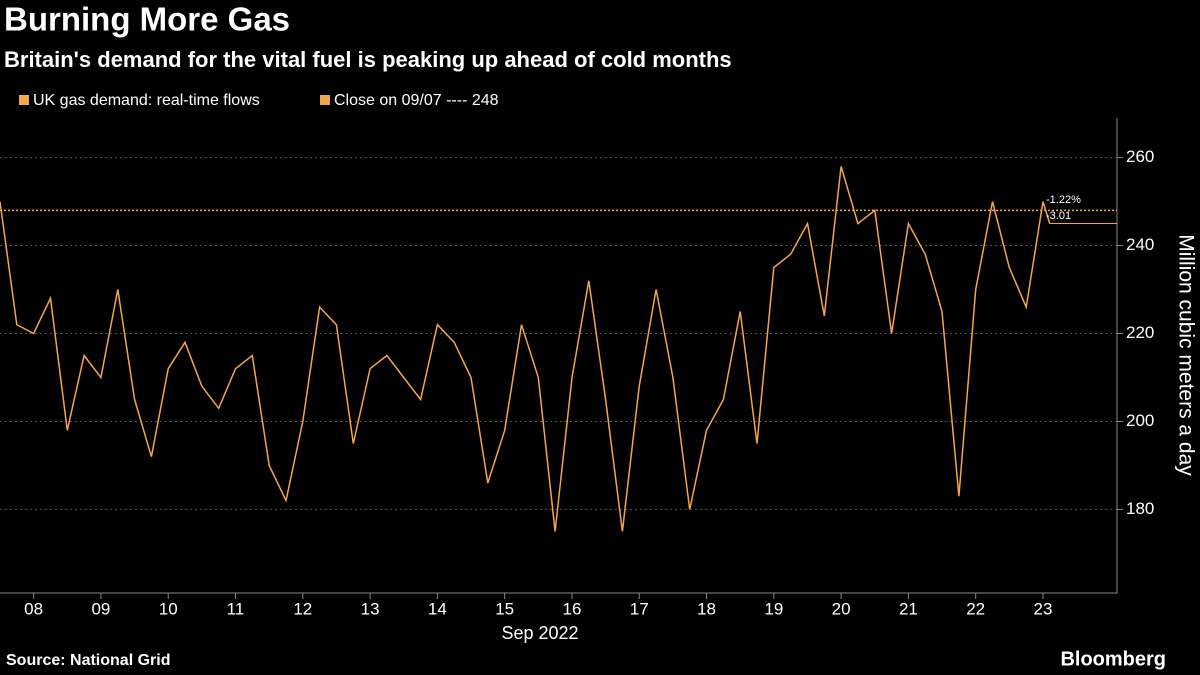 The height and width of the screenshot is (675, 1200). Describe the element at coordinates (147, 19) in the screenshot. I see `chart-title: Burning More Gas` at that location.